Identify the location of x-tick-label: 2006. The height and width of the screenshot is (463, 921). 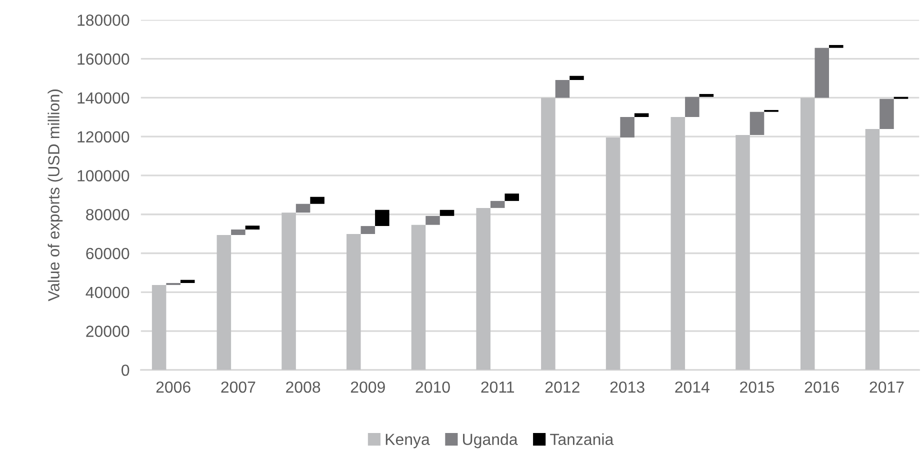
(173, 387).